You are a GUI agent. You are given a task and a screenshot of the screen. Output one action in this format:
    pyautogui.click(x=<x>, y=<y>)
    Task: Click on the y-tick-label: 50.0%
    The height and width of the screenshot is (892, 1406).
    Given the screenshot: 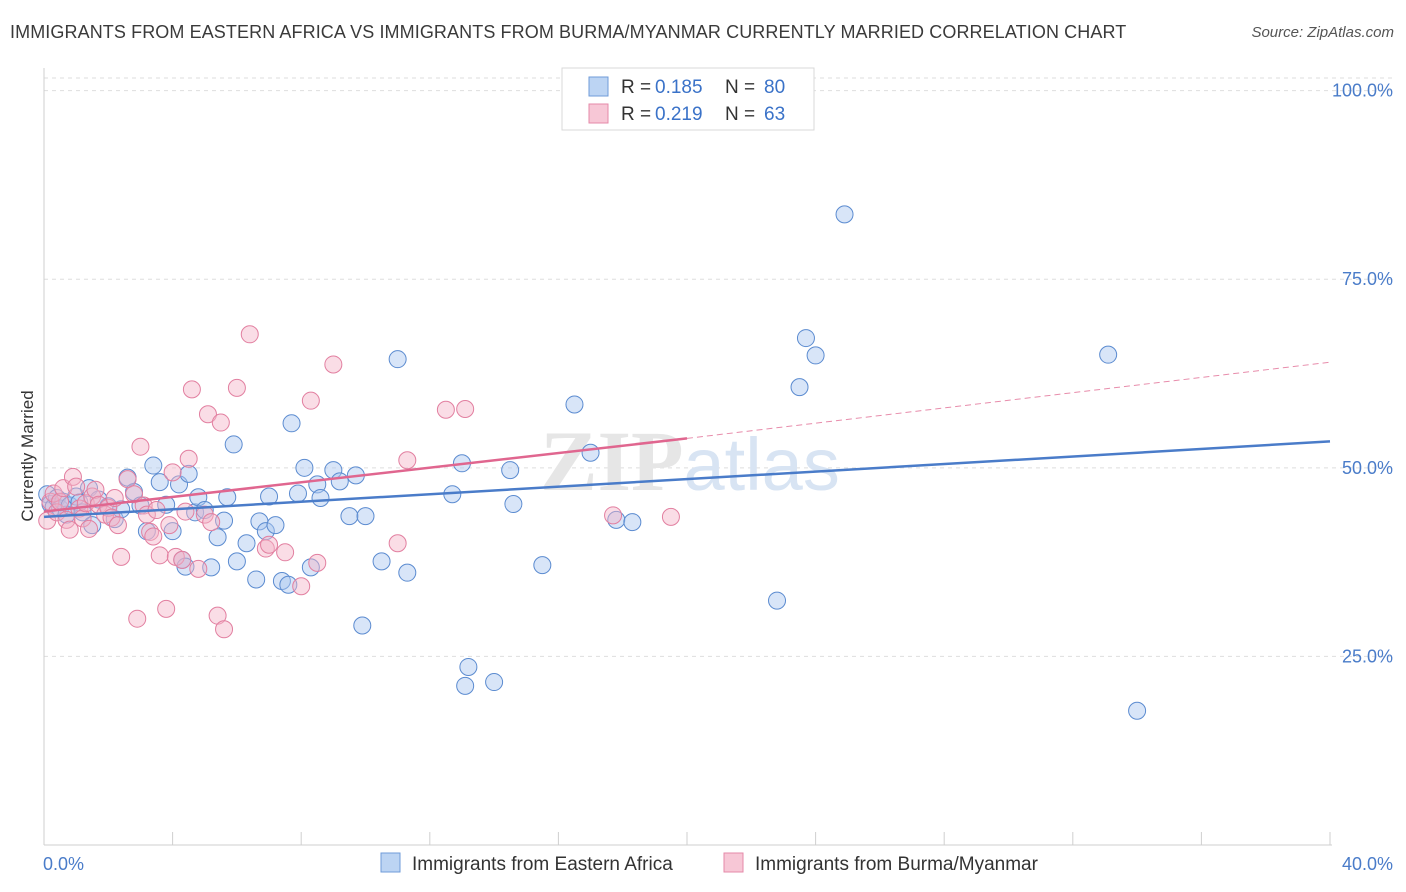 What is the action you would take?
    pyautogui.click(x=1367, y=468)
    